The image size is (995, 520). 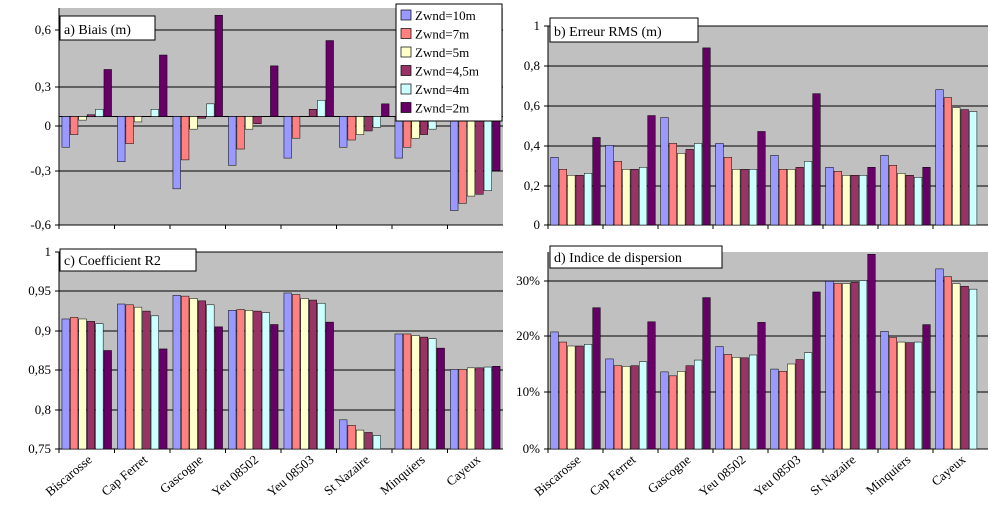 I want to click on y-tick-label: 0,9, so click(x=43, y=330).